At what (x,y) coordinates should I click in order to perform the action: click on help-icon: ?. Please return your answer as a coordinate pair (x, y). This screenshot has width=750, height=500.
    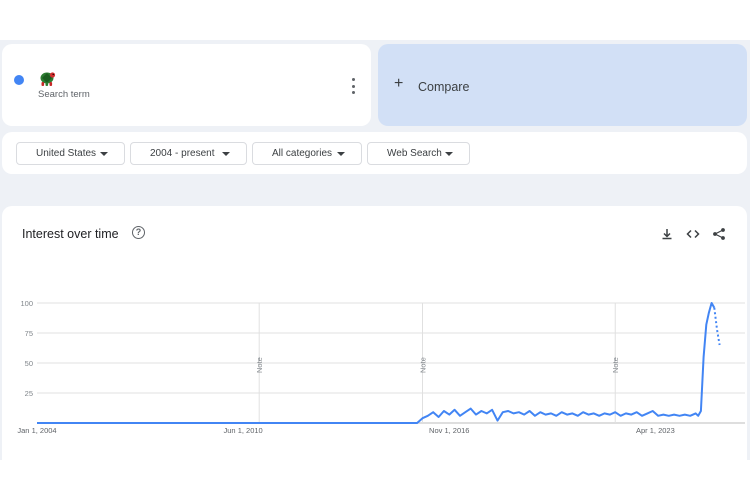
    Looking at the image, I should click on (138, 232).